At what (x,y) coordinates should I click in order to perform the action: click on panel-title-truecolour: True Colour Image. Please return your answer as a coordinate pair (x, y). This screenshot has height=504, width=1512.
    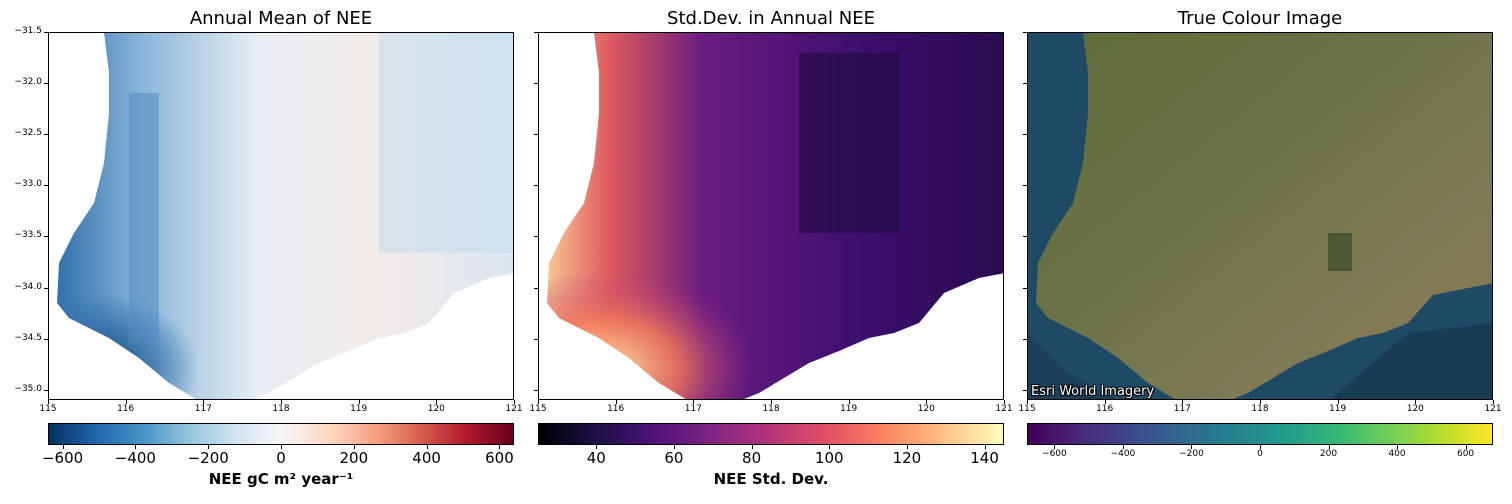
    Looking at the image, I should click on (1260, 18).